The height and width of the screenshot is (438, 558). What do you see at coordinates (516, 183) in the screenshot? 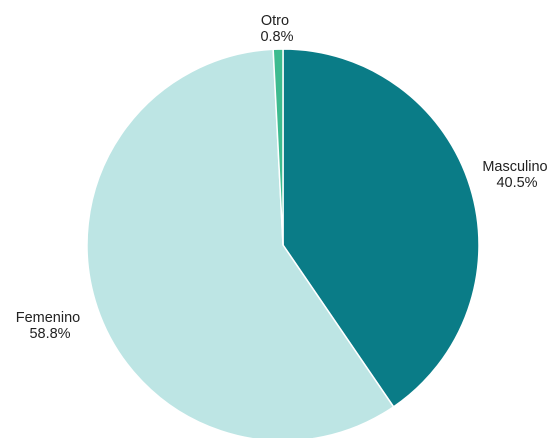
I see `slice-value-masculino: 40.5%` at bounding box center [516, 183].